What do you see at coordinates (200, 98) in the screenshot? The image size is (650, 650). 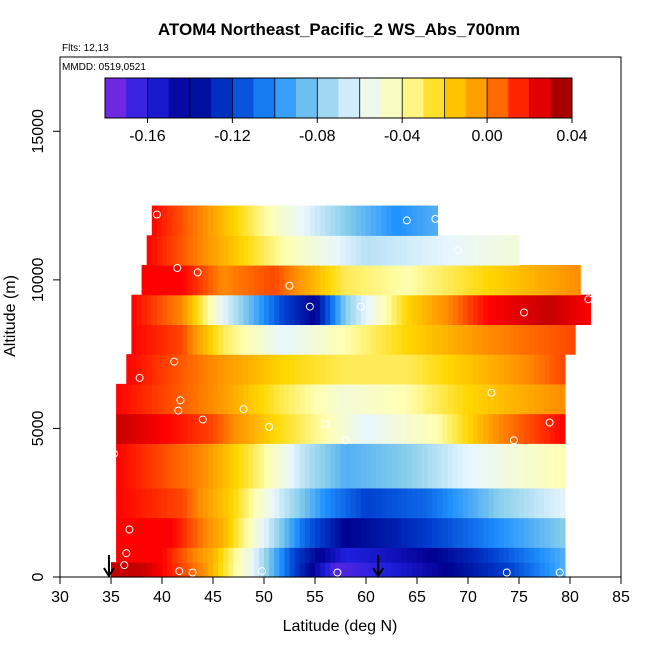 I see `colorbar-swatch` at bounding box center [200, 98].